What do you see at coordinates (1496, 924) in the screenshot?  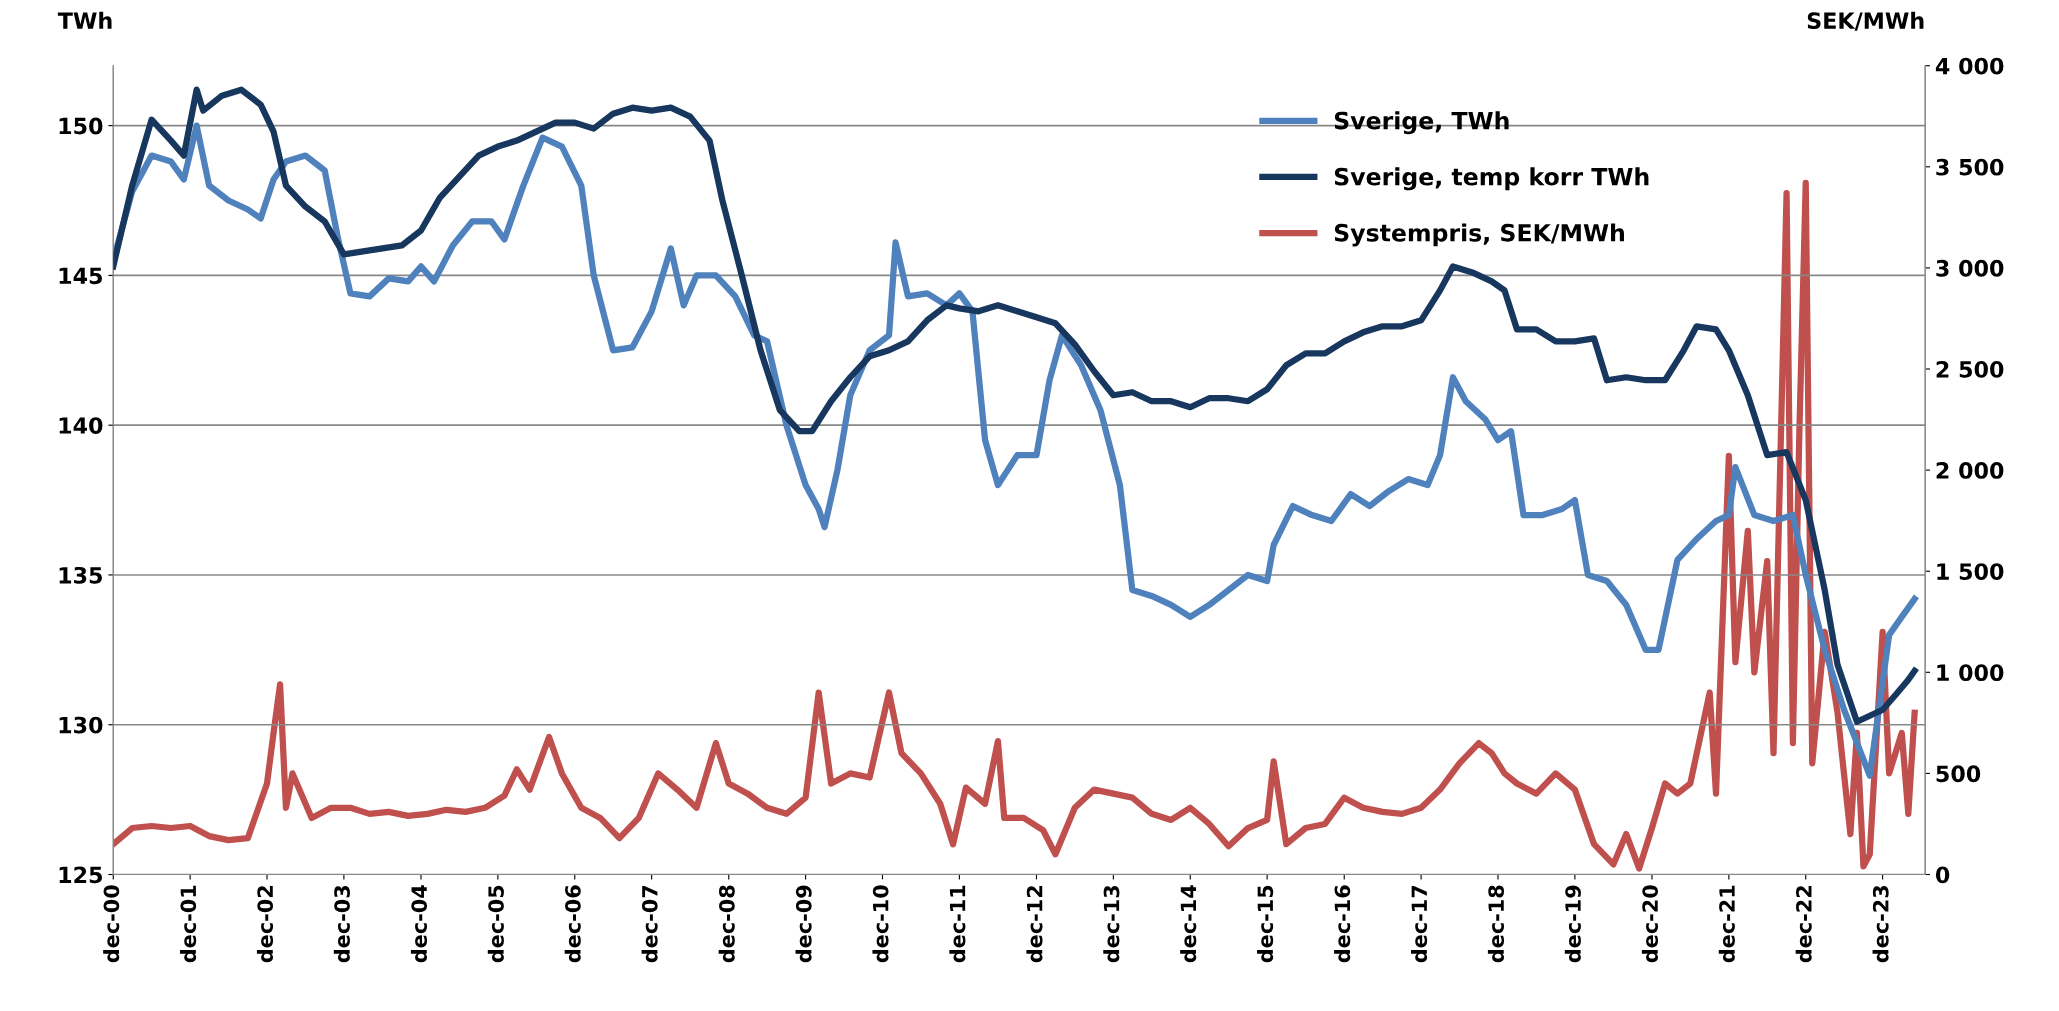 I see `x-tick-label: dec-18` at bounding box center [1496, 924].